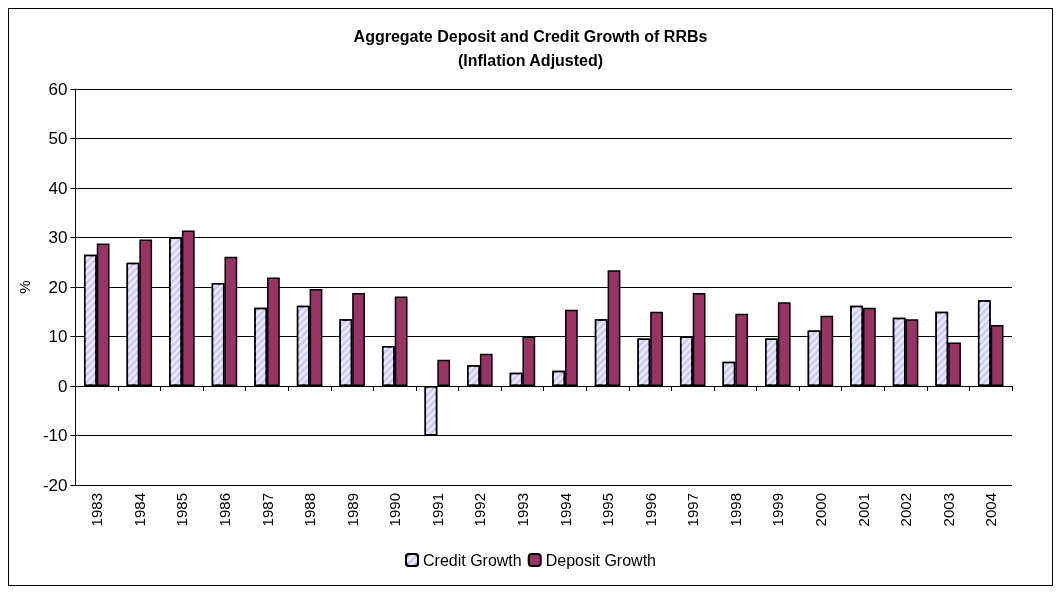  What do you see at coordinates (778, 510) in the screenshot?
I see `x-tick-label: 1999` at bounding box center [778, 510].